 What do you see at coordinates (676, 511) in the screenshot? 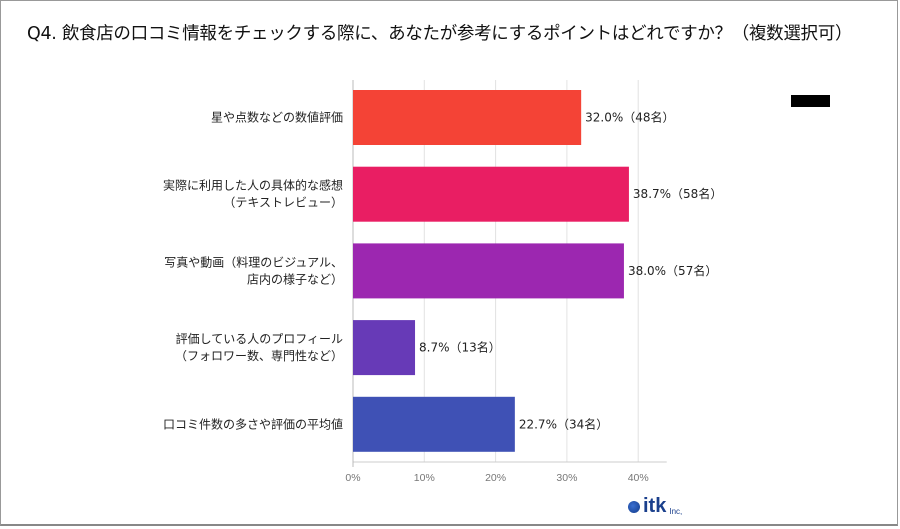
I see `logo-suffix: Inc,` at bounding box center [676, 511].